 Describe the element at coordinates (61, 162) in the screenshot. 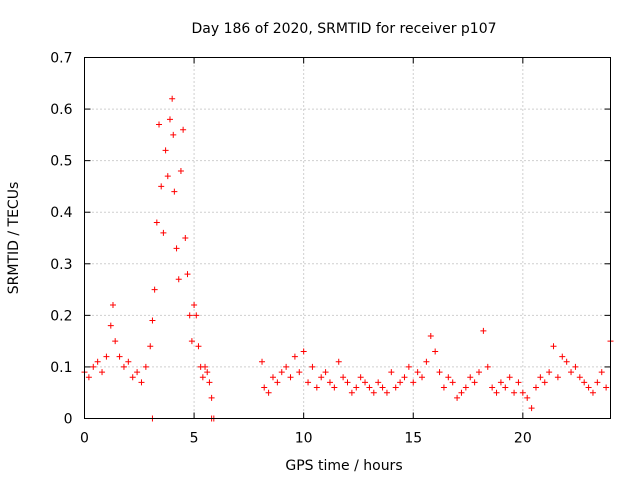

I see `y-tick-label: 0.5` at that location.